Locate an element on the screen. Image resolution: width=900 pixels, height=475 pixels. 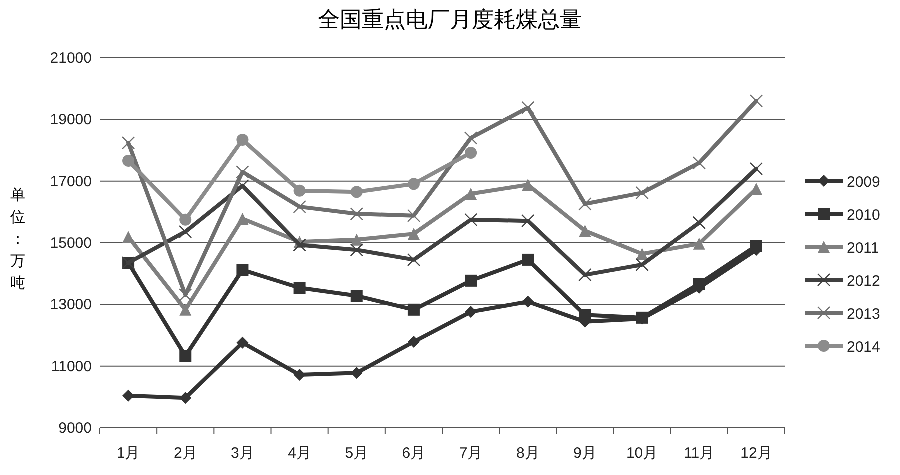
x-tick-label: 8月 is located at coordinates (528, 453).